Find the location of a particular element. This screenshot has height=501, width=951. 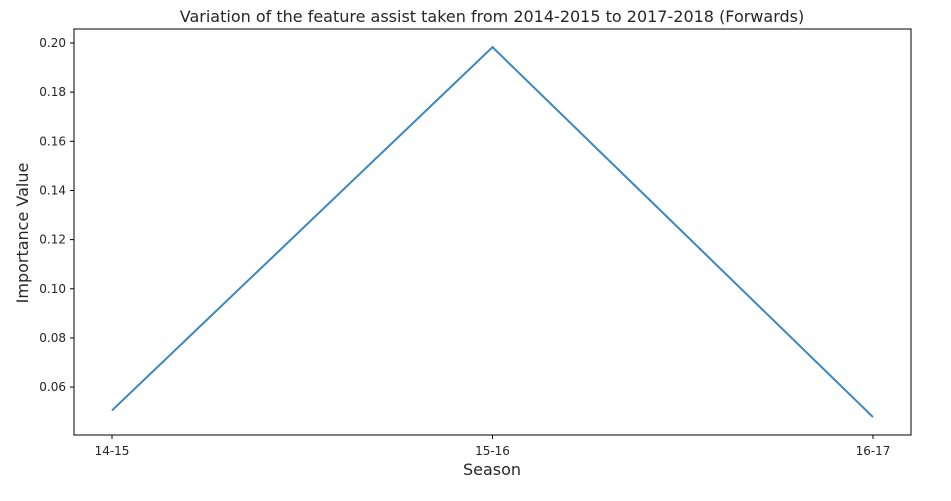

y-tick-label: 0.12 is located at coordinates (52, 240).